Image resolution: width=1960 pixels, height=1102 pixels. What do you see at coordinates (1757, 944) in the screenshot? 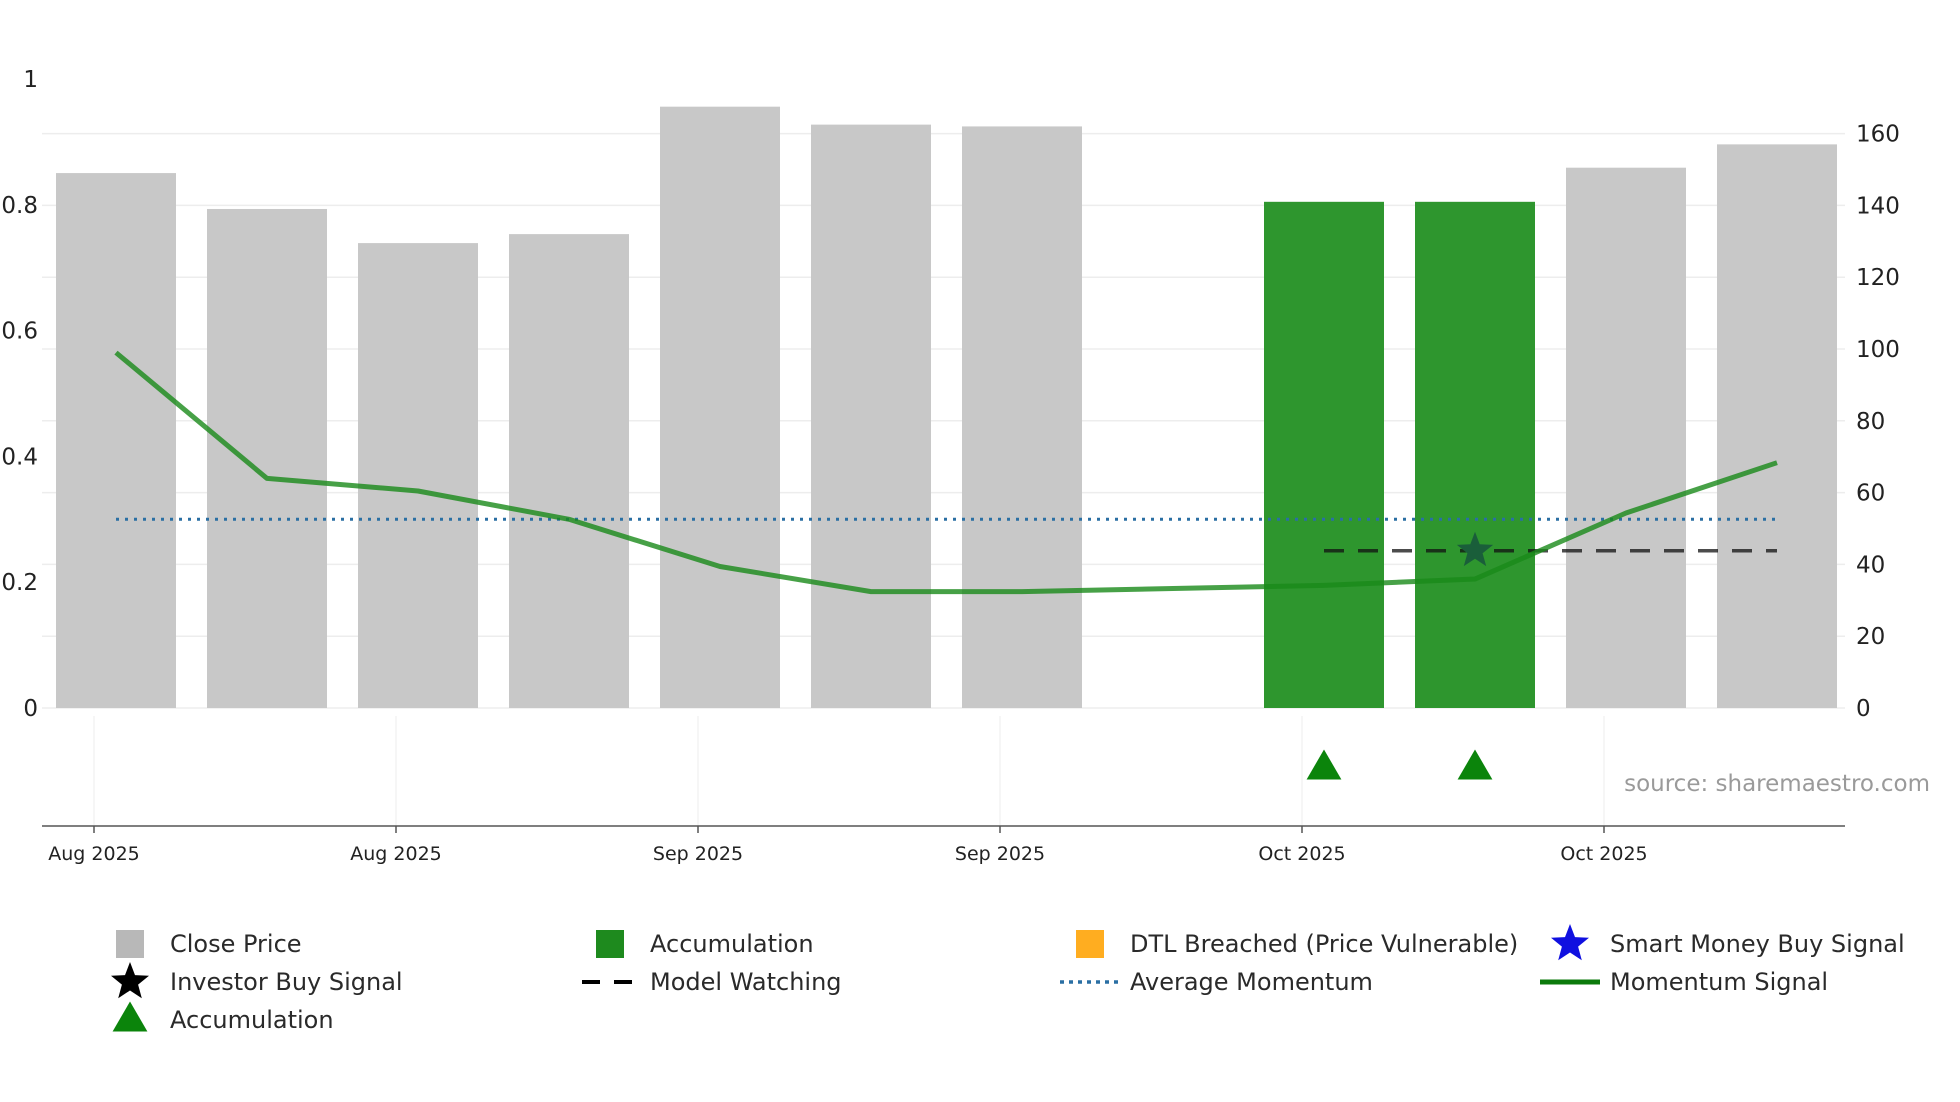
I see `legend-label: Smart Money Buy Signal` at bounding box center [1757, 944].